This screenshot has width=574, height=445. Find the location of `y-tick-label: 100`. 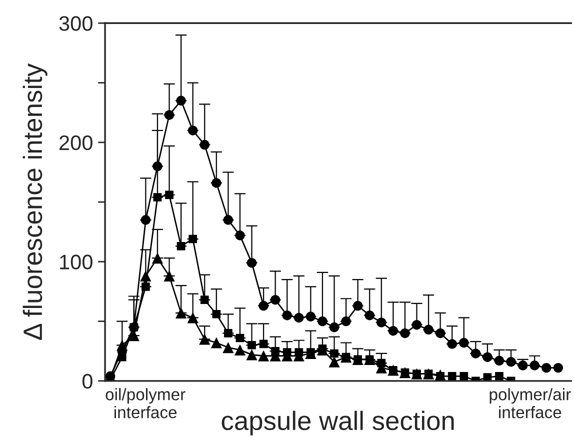

y-tick-label: 100 is located at coordinates (76, 262).